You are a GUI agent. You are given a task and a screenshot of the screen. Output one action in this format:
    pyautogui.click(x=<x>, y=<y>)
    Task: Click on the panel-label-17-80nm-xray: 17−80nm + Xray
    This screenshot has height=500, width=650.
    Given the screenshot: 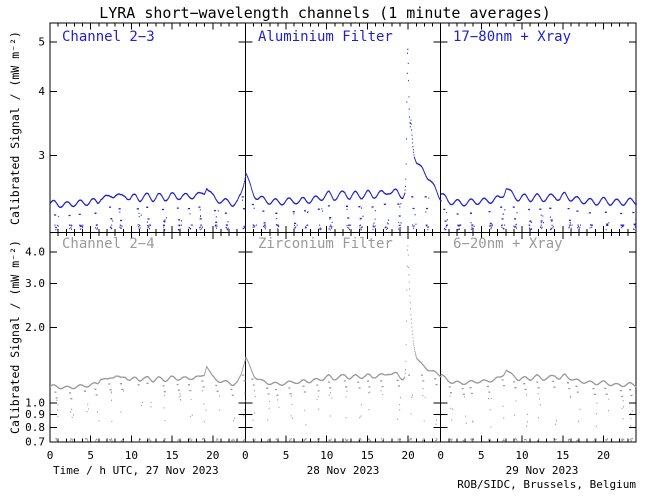 What is the action you would take?
    pyautogui.click(x=512, y=37)
    